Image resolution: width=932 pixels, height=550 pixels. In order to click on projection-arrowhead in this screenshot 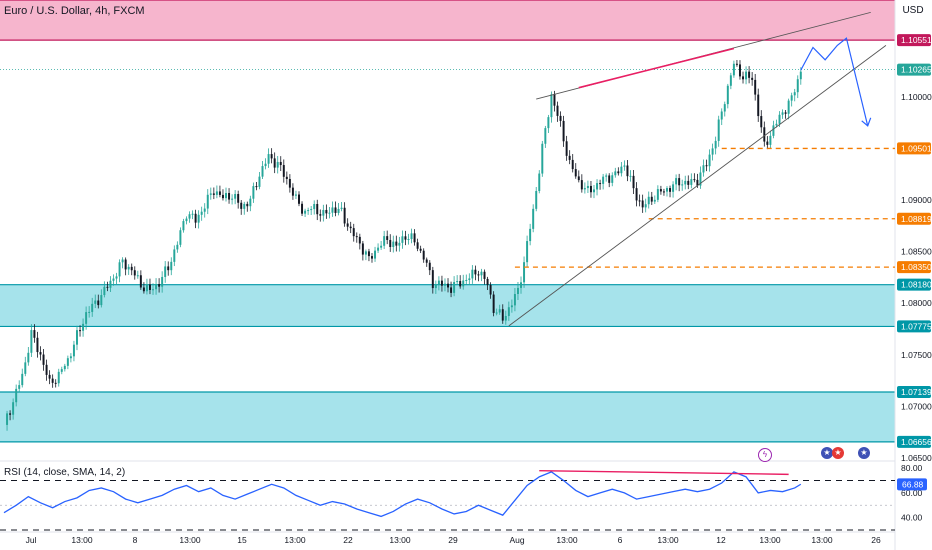, I will do `click(866, 122)`.